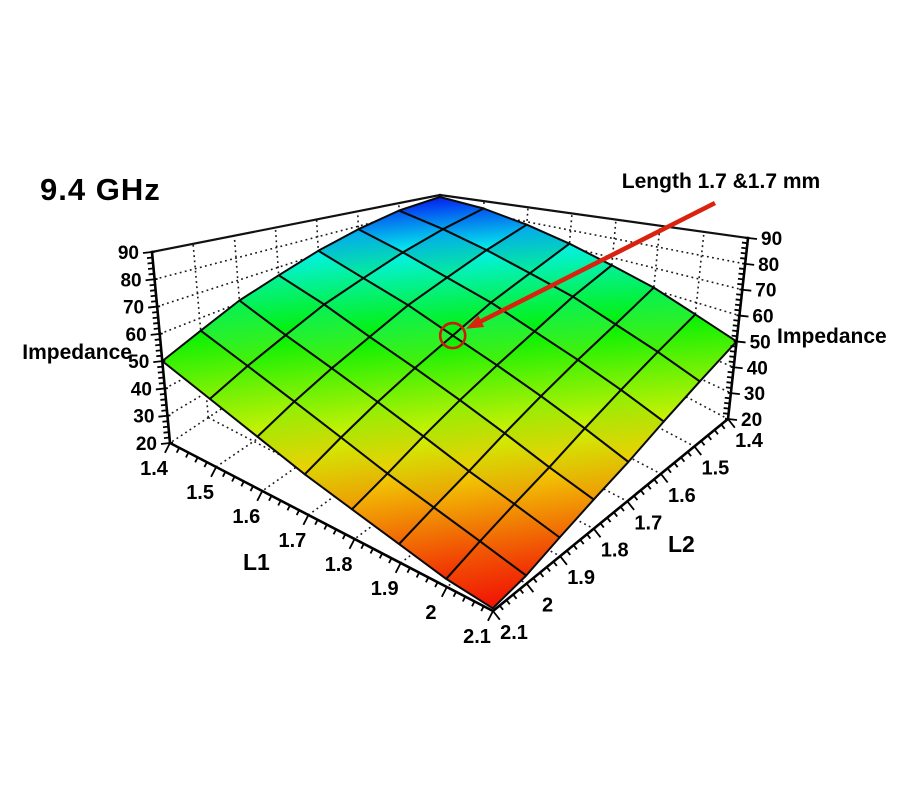 The width and height of the screenshot is (900, 800). I want to click on z-tick-label-left: 20, so click(146, 444).